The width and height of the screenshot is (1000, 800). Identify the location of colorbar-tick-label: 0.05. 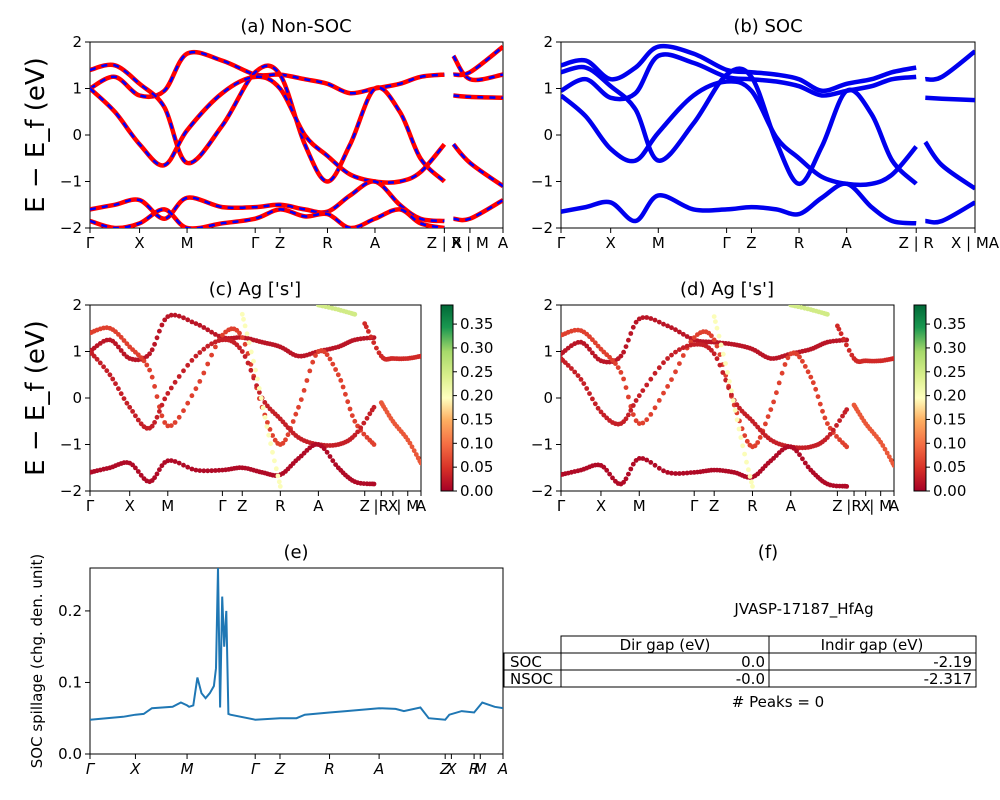
(949, 467).